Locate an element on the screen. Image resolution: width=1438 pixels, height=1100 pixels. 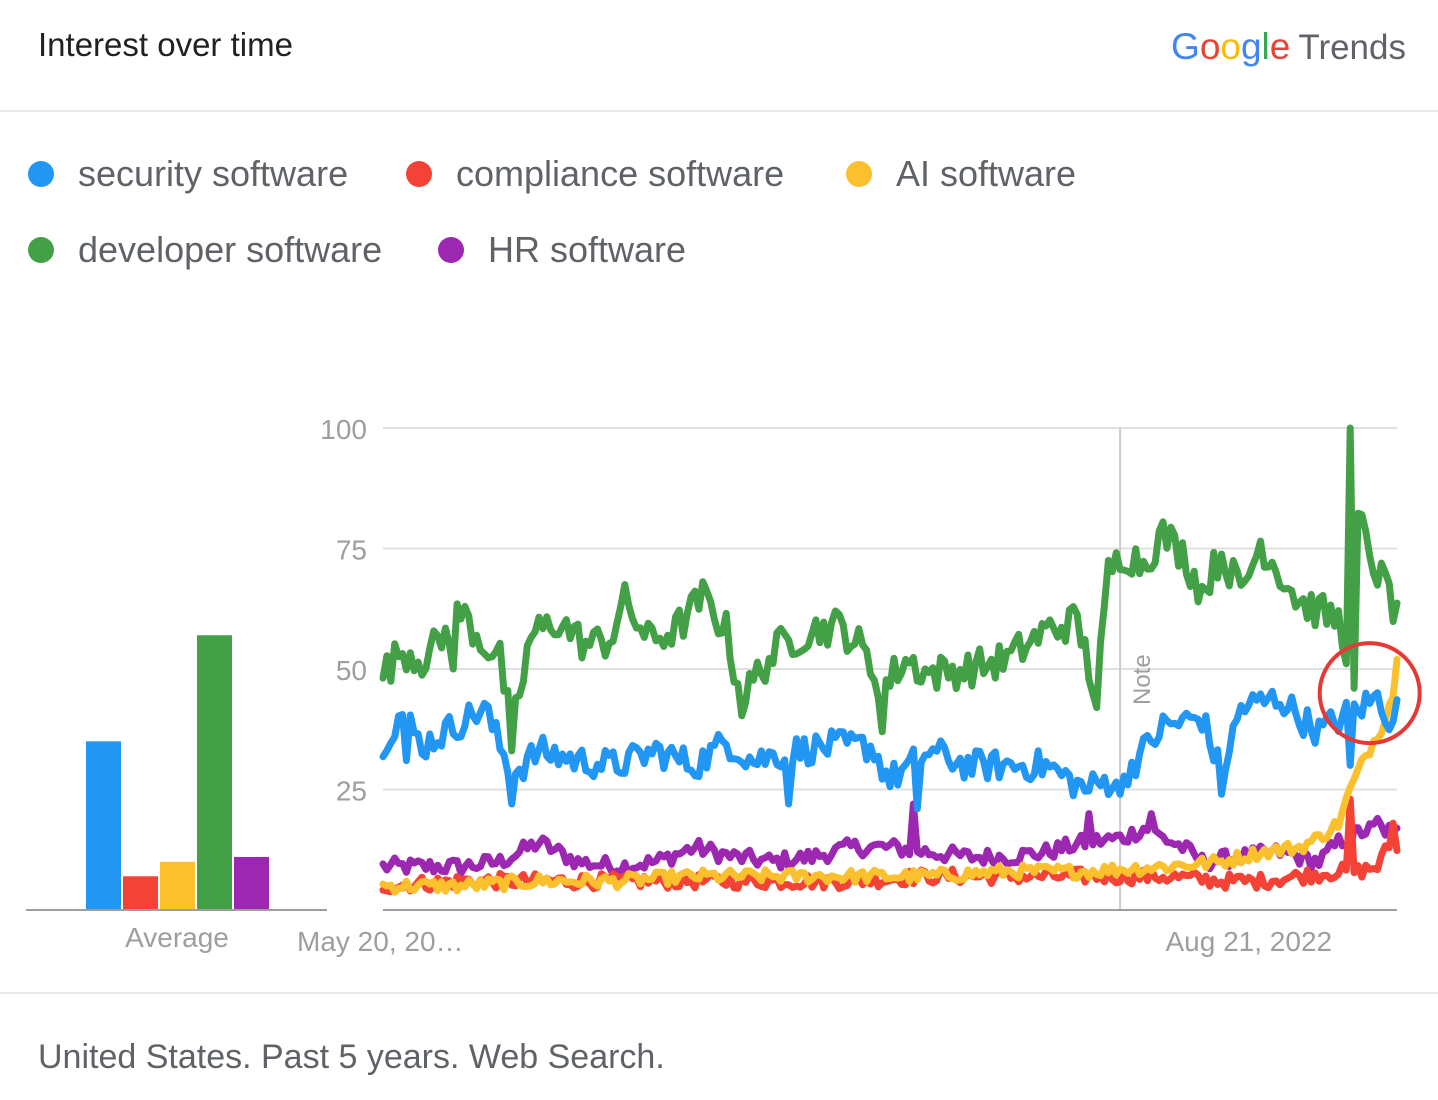
series-line-security-software is located at coordinates (890, 750).